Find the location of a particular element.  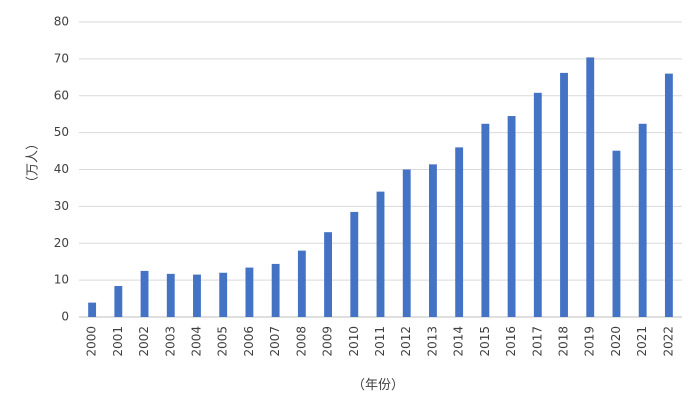

bar-2013 is located at coordinates (433, 240).